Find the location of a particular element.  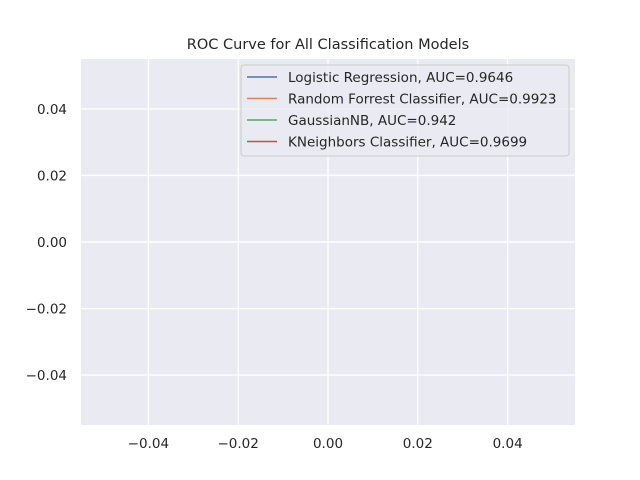

chart-title: ROC Curve for All Classification Models is located at coordinates (328, 45).